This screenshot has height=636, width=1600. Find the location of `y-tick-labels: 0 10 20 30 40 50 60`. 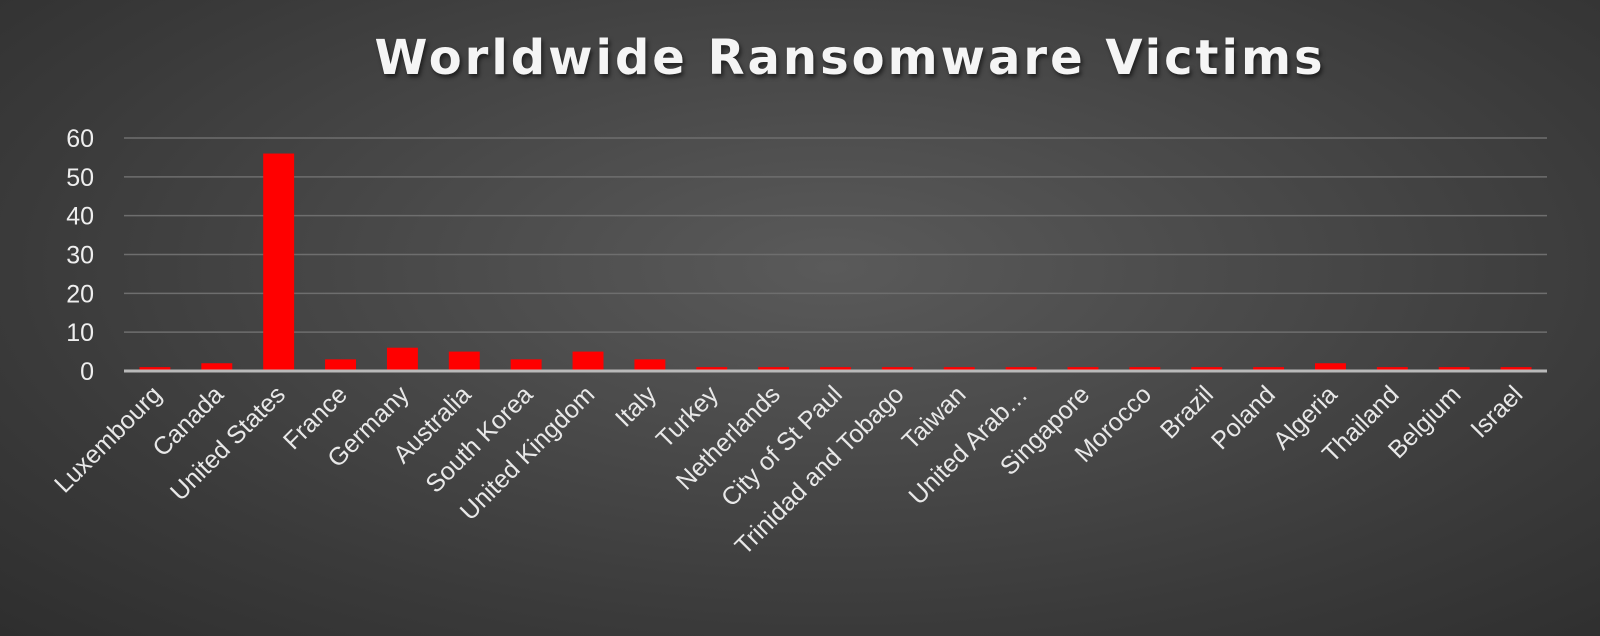

y-tick-labels: 0 10 20 30 40 50 60 is located at coordinates (80, 255).